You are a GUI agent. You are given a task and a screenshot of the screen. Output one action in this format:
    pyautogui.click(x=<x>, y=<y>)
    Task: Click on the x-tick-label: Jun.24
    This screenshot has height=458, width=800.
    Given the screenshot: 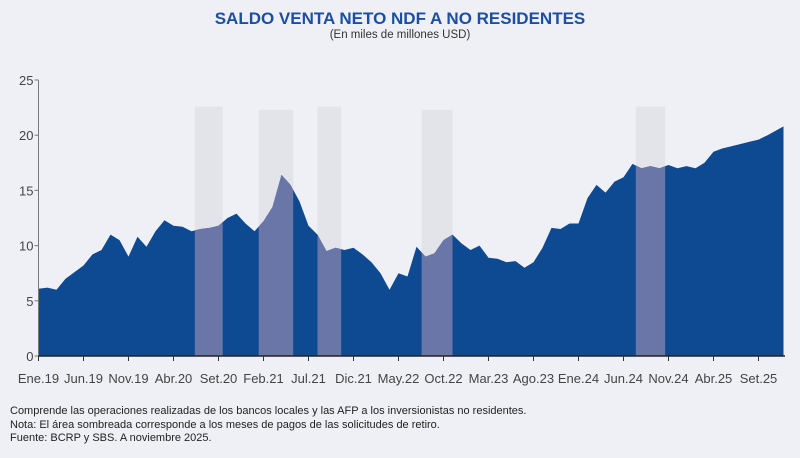 What is the action you would take?
    pyautogui.click(x=623, y=378)
    